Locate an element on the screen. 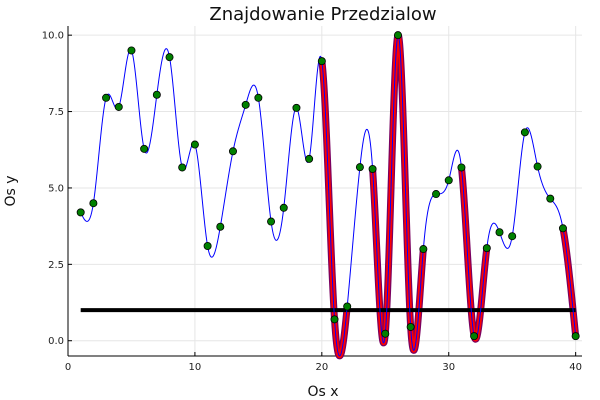  x-tick-label: 20 is located at coordinates (321, 367).